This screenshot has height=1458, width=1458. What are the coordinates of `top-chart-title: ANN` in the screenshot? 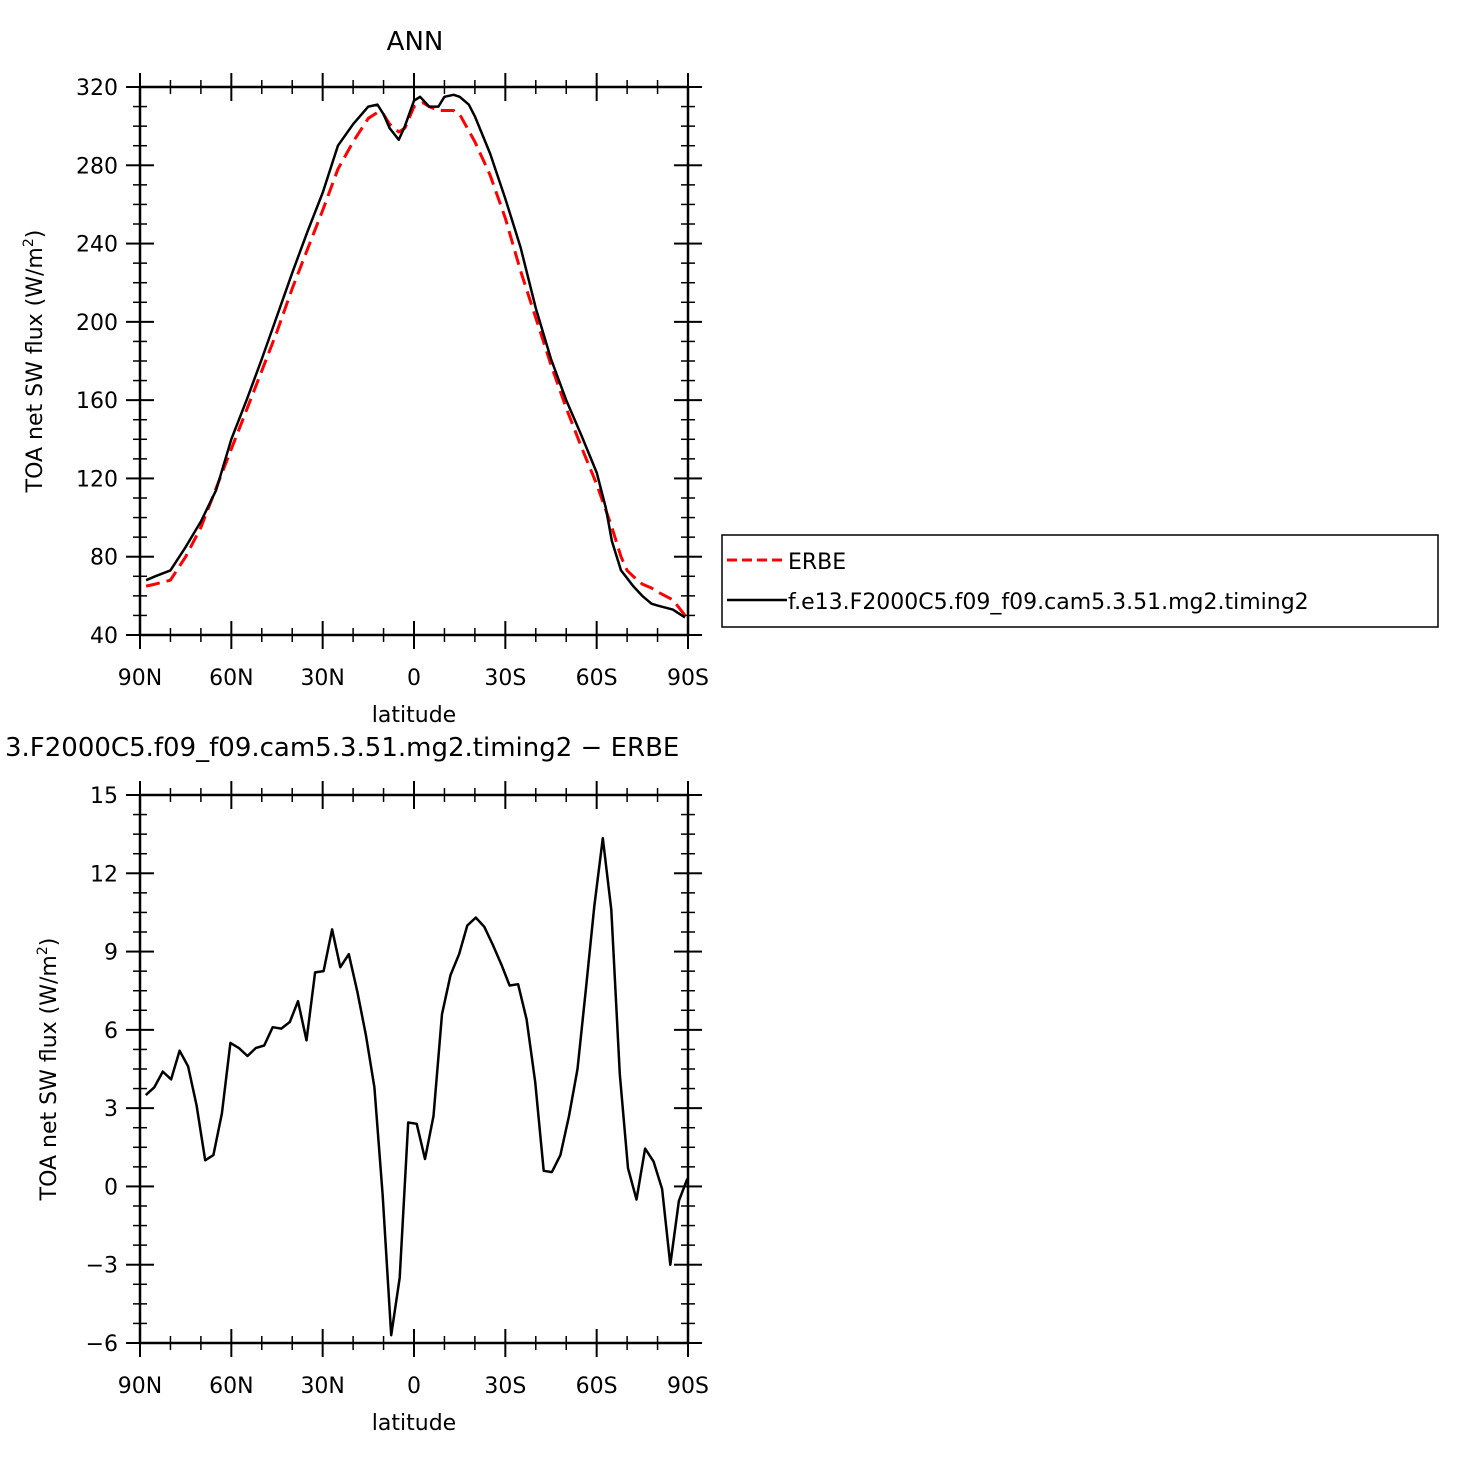 It's located at (415, 42).